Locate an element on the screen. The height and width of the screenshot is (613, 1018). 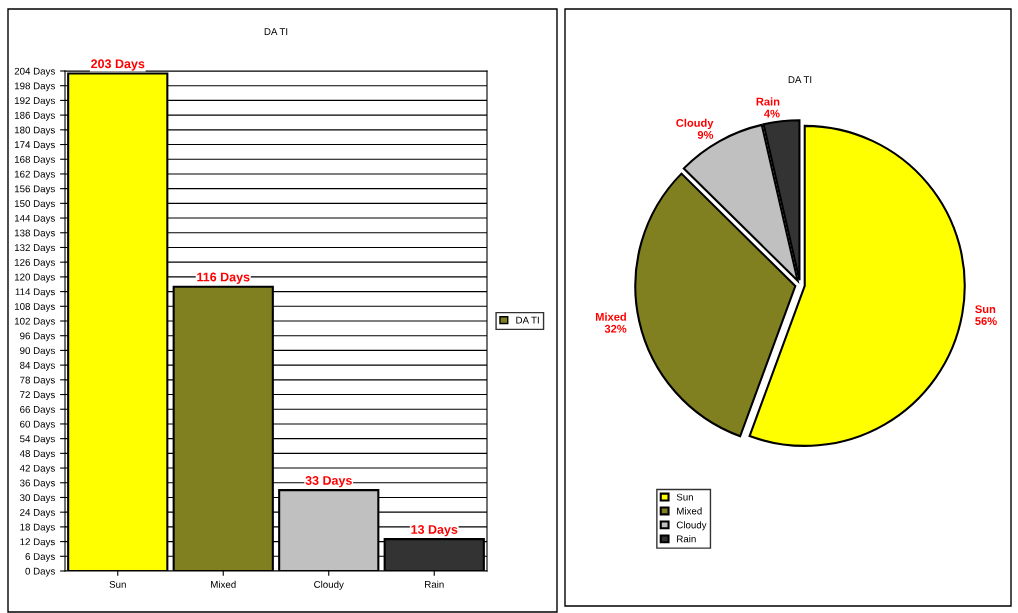
x-tick-label: Sun is located at coordinates (117, 584).